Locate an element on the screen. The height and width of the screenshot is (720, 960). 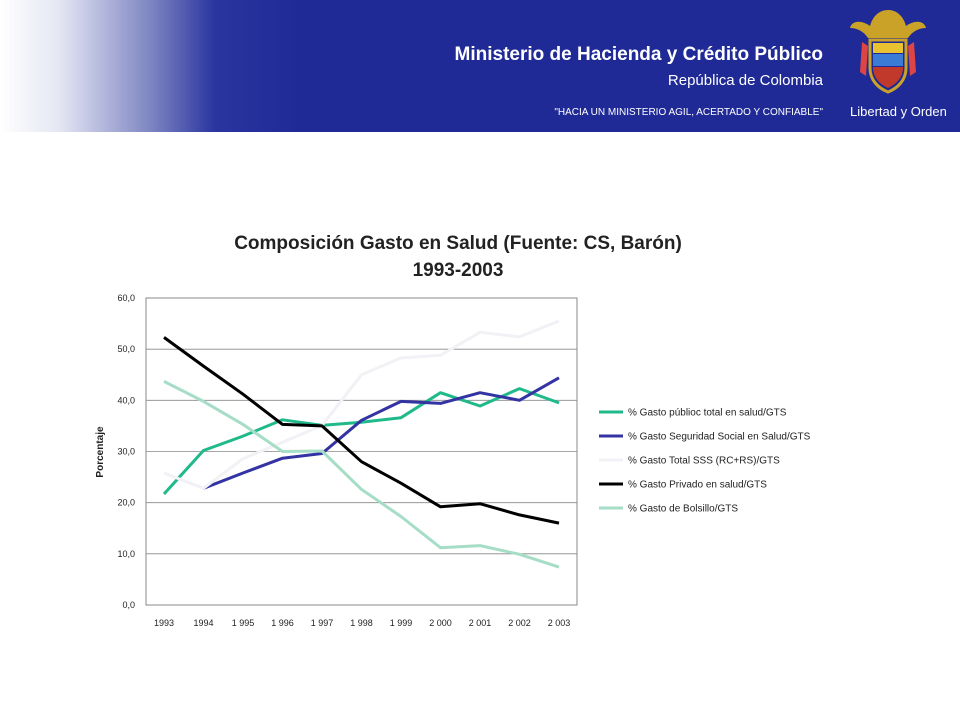
legend-label: % Gasto Privado en salud/GTS is located at coordinates (697, 485).